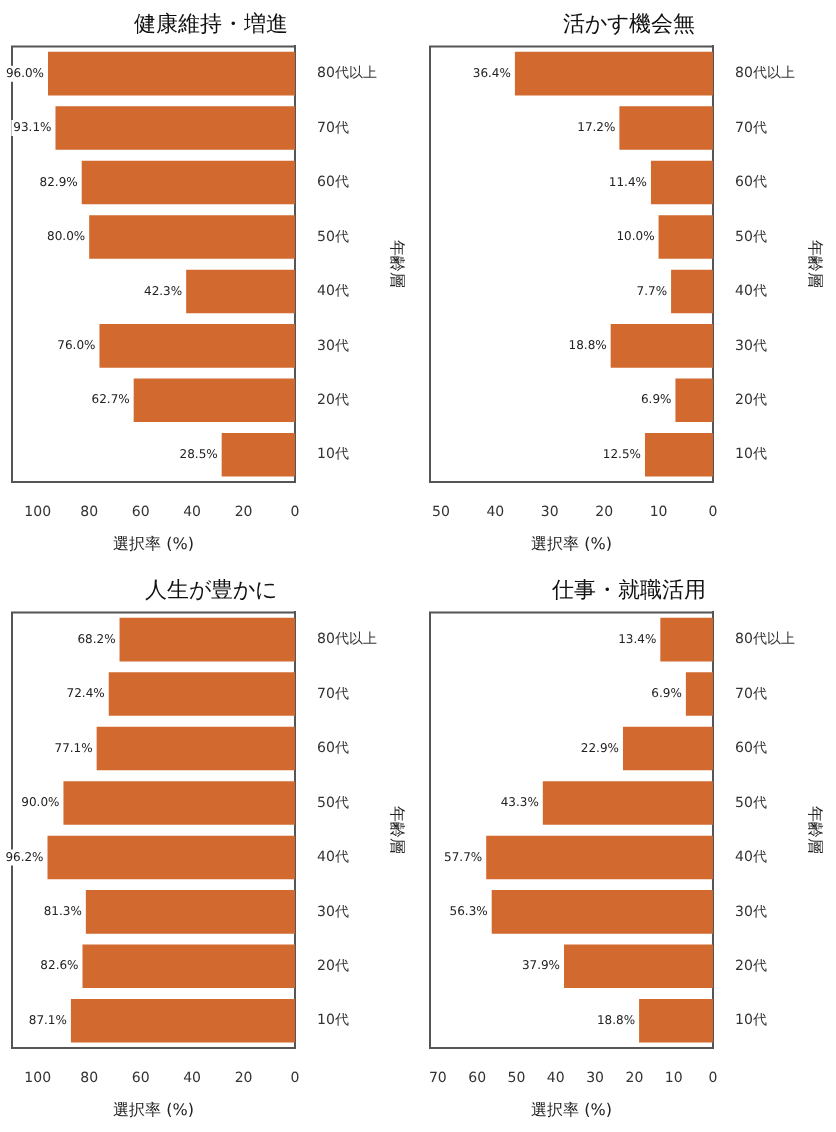 The height and width of the screenshot is (1132, 836). I want to click on chart-title: 健康維持・増進, so click(211, 23).